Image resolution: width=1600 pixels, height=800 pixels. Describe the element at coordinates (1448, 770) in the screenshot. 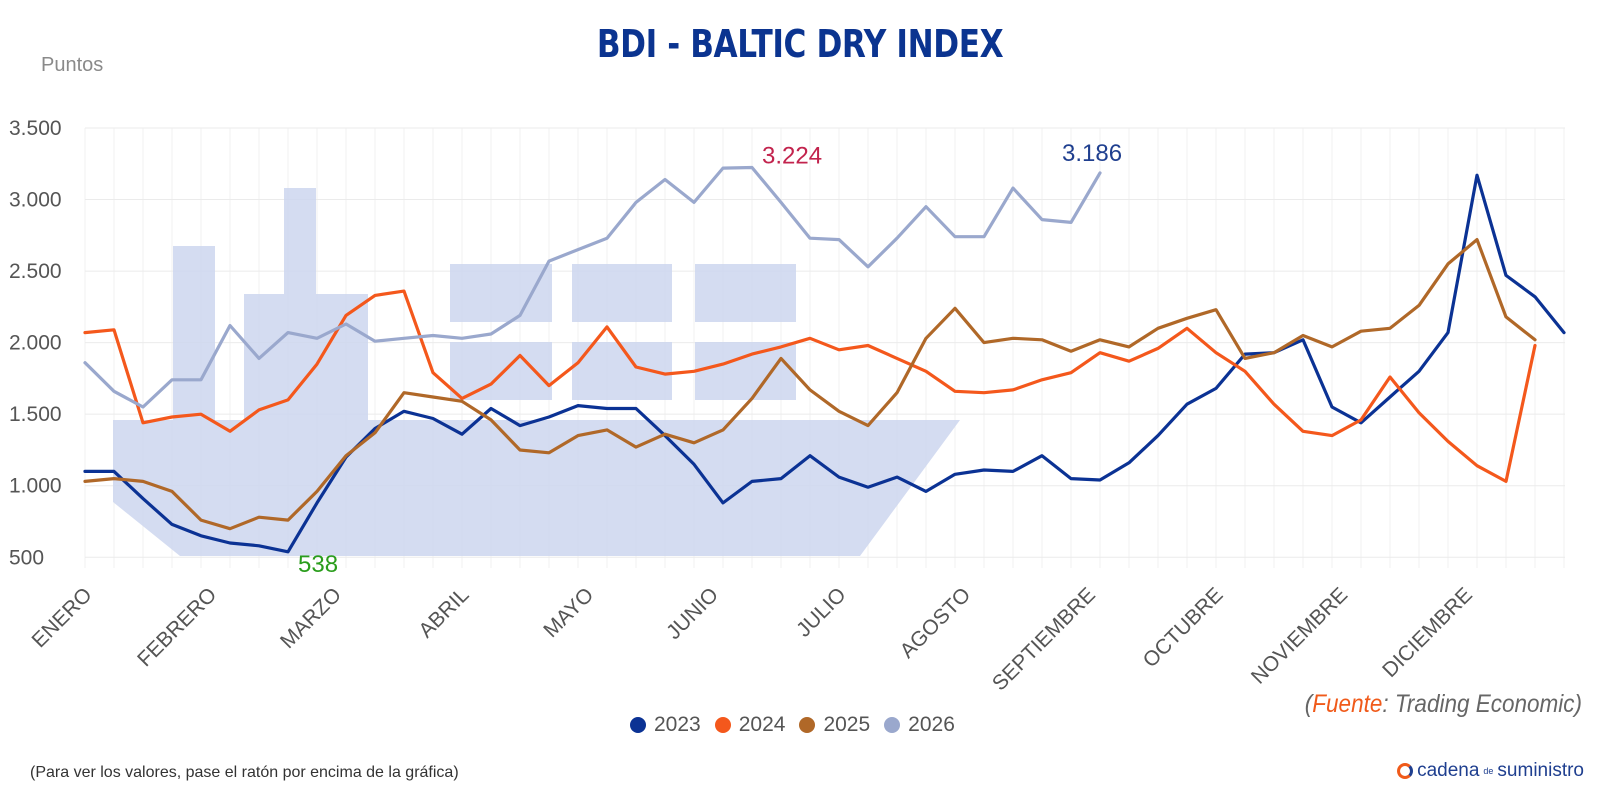

I see `brand-main: cadena` at that location.